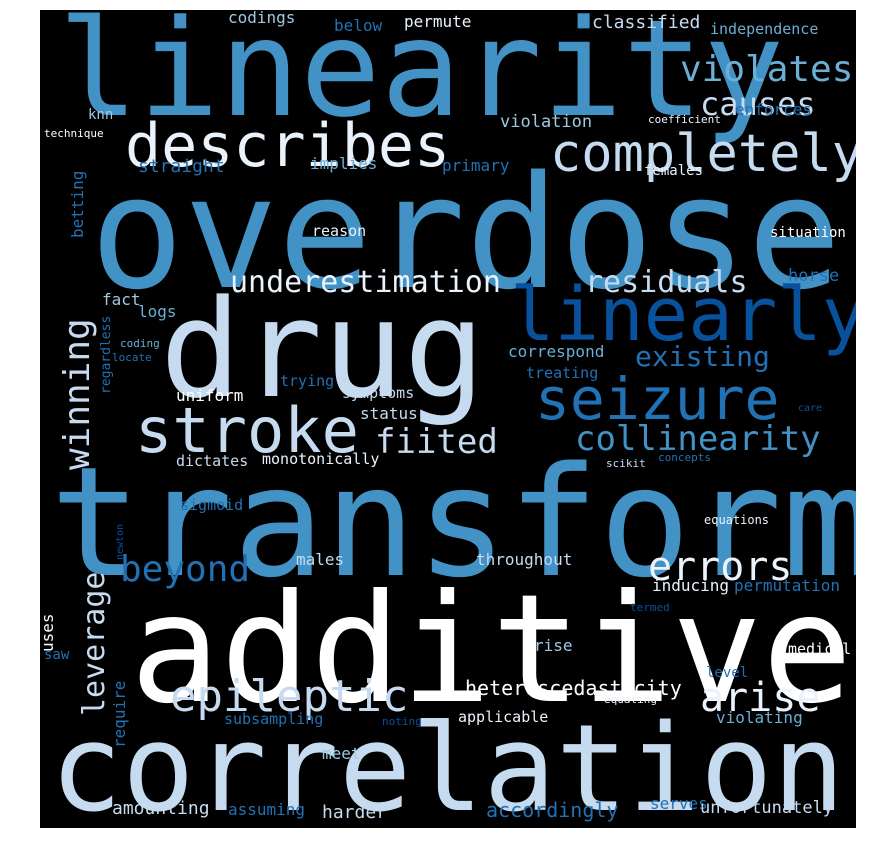 The image size is (875, 850). I want to click on word-enforces: enforces, so click(774, 109).